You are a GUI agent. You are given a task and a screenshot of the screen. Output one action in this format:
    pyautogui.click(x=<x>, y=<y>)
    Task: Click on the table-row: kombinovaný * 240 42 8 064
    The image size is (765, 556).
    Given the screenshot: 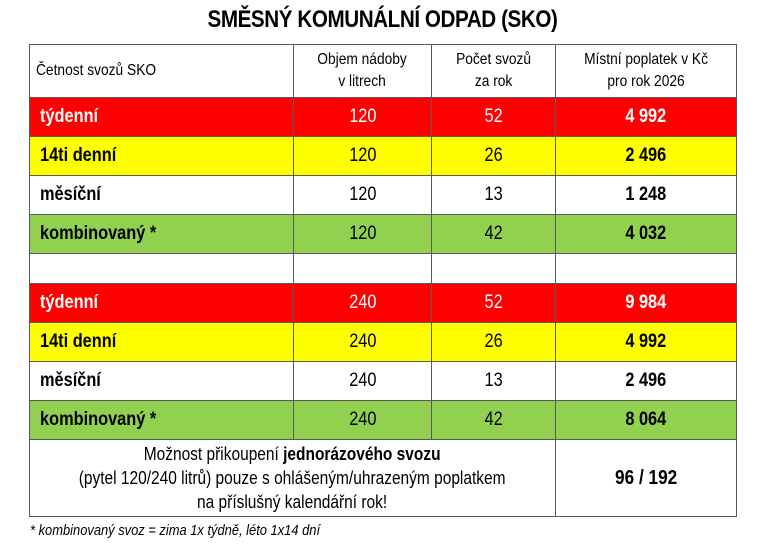 What is the action you would take?
    pyautogui.click(x=383, y=420)
    